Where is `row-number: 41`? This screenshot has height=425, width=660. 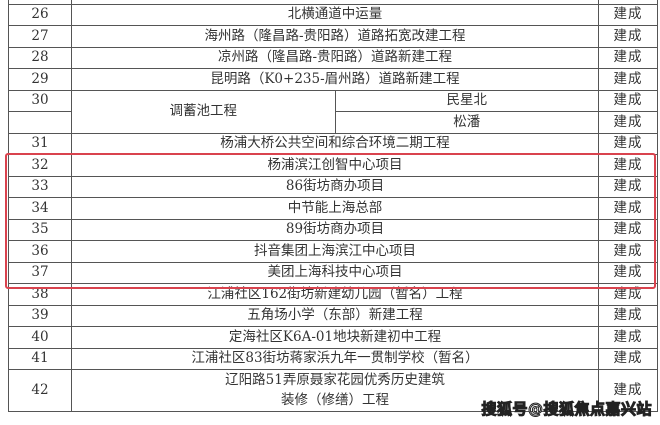 row-number: 41 is located at coordinates (40, 358).